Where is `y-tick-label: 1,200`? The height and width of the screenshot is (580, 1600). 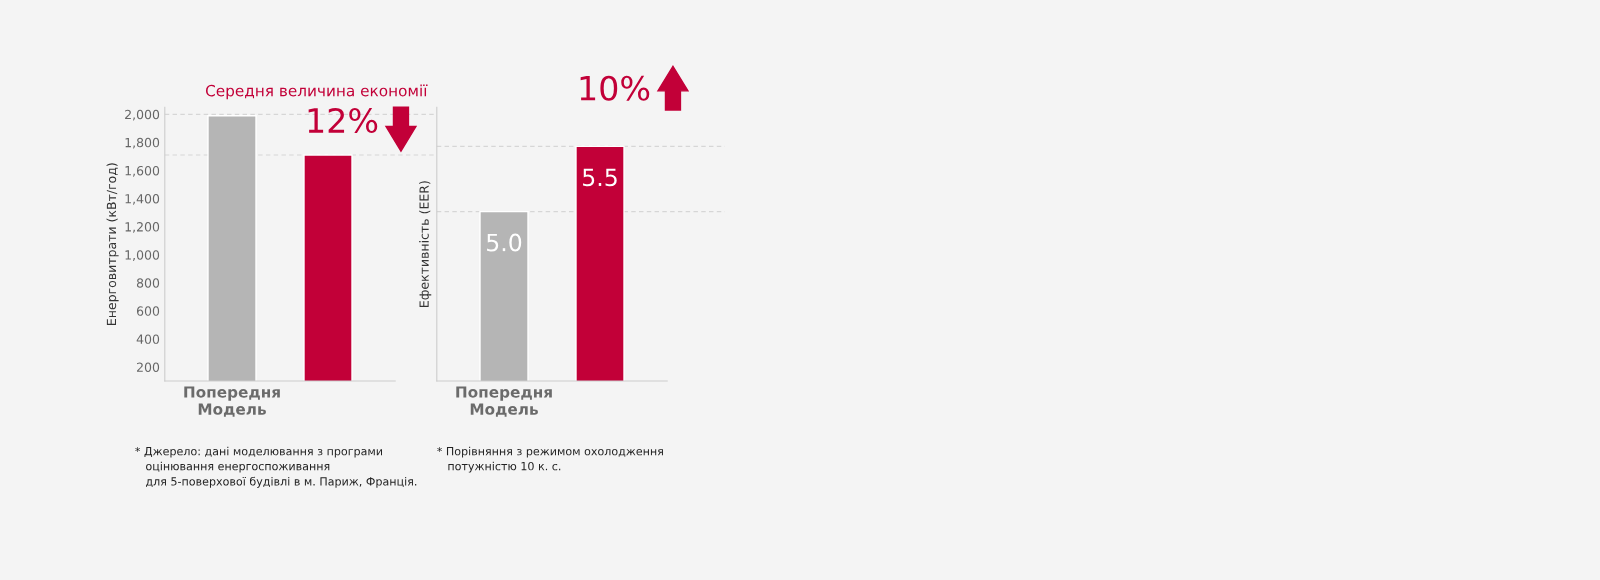
y-tick-label: 1,200 is located at coordinates (142, 227).